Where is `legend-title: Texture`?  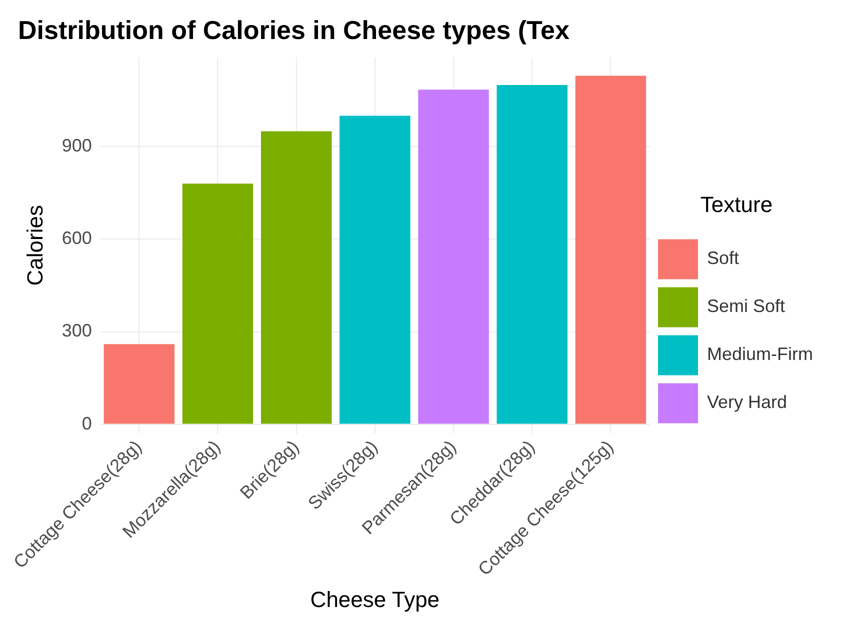
legend-title: Texture is located at coordinates (736, 204).